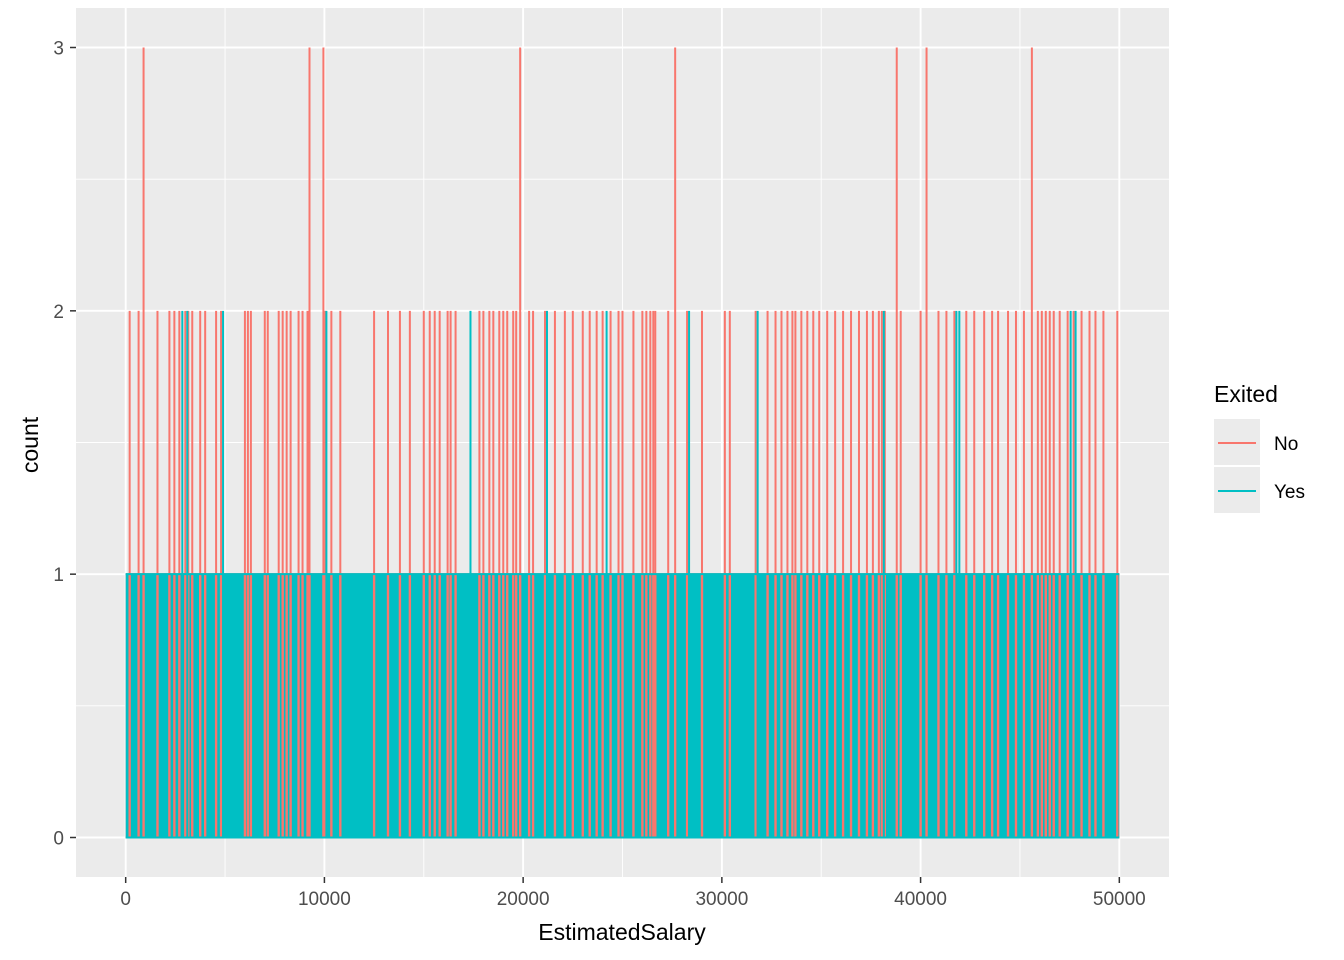 The image size is (1344, 960). Describe the element at coordinates (1259, 466) in the screenshot. I see `legend-items: No Yes` at that location.